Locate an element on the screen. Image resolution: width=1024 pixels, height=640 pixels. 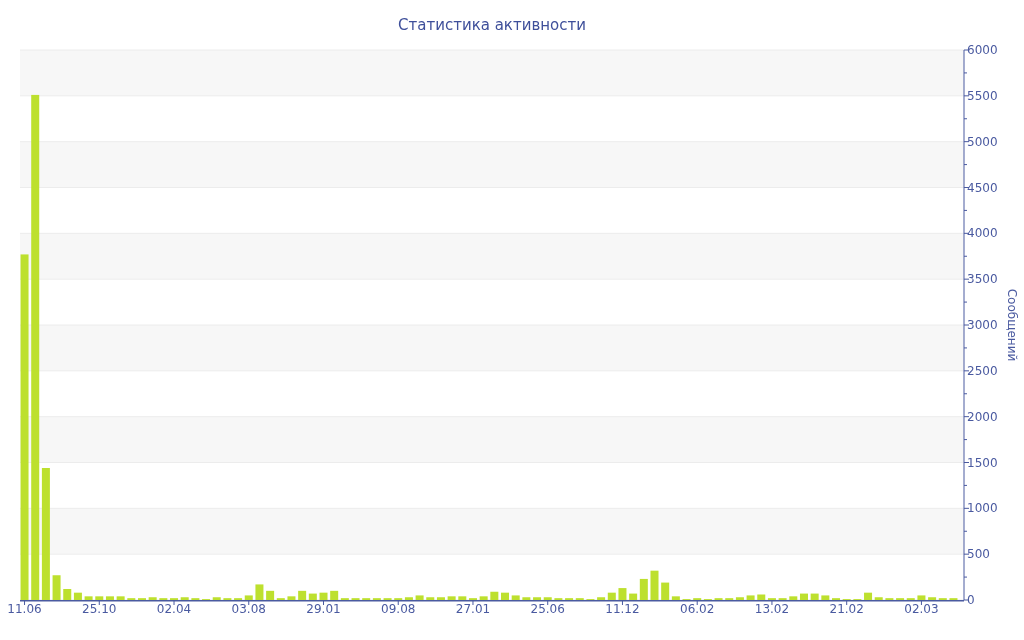
x-tick-label: 21.02 is located at coordinates (846, 609).